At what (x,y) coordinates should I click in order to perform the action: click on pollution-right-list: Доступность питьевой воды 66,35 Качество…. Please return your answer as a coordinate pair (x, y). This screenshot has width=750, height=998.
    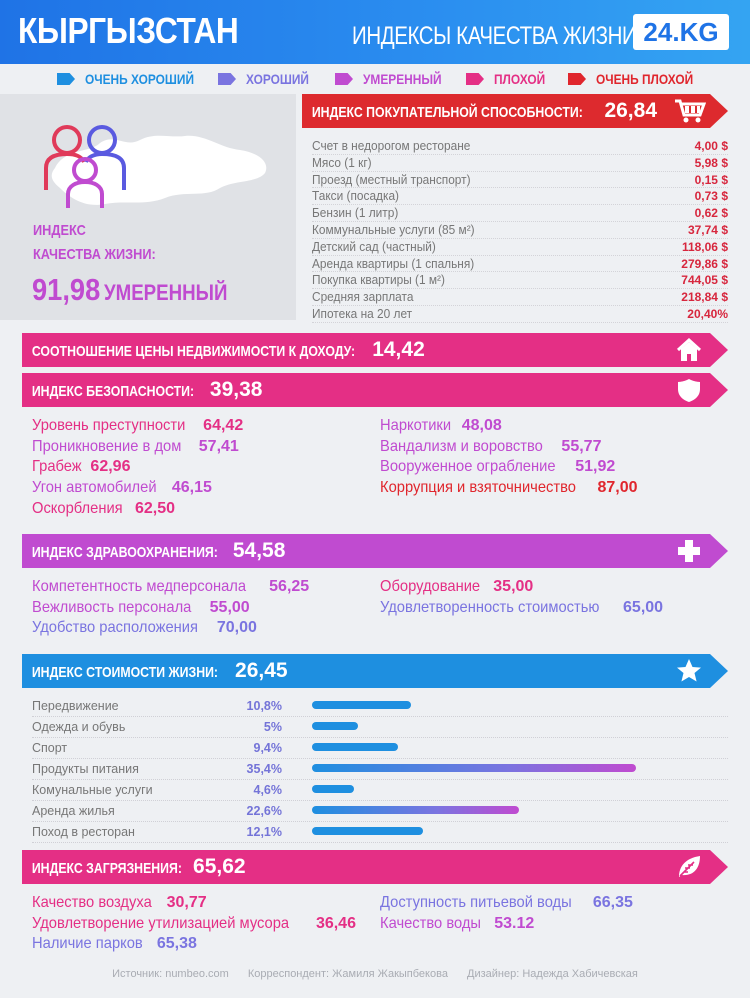
    Looking at the image, I should click on (506, 913).